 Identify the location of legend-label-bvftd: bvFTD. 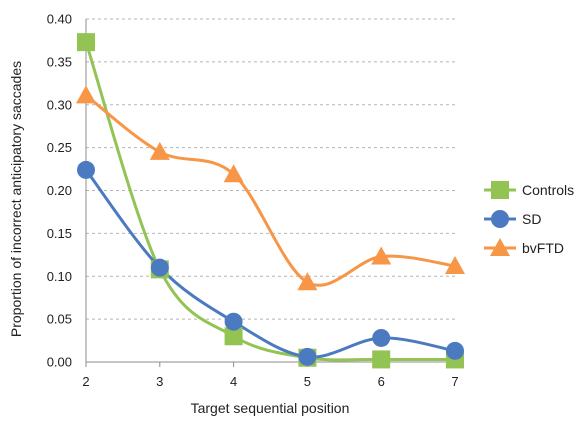
(543, 248).